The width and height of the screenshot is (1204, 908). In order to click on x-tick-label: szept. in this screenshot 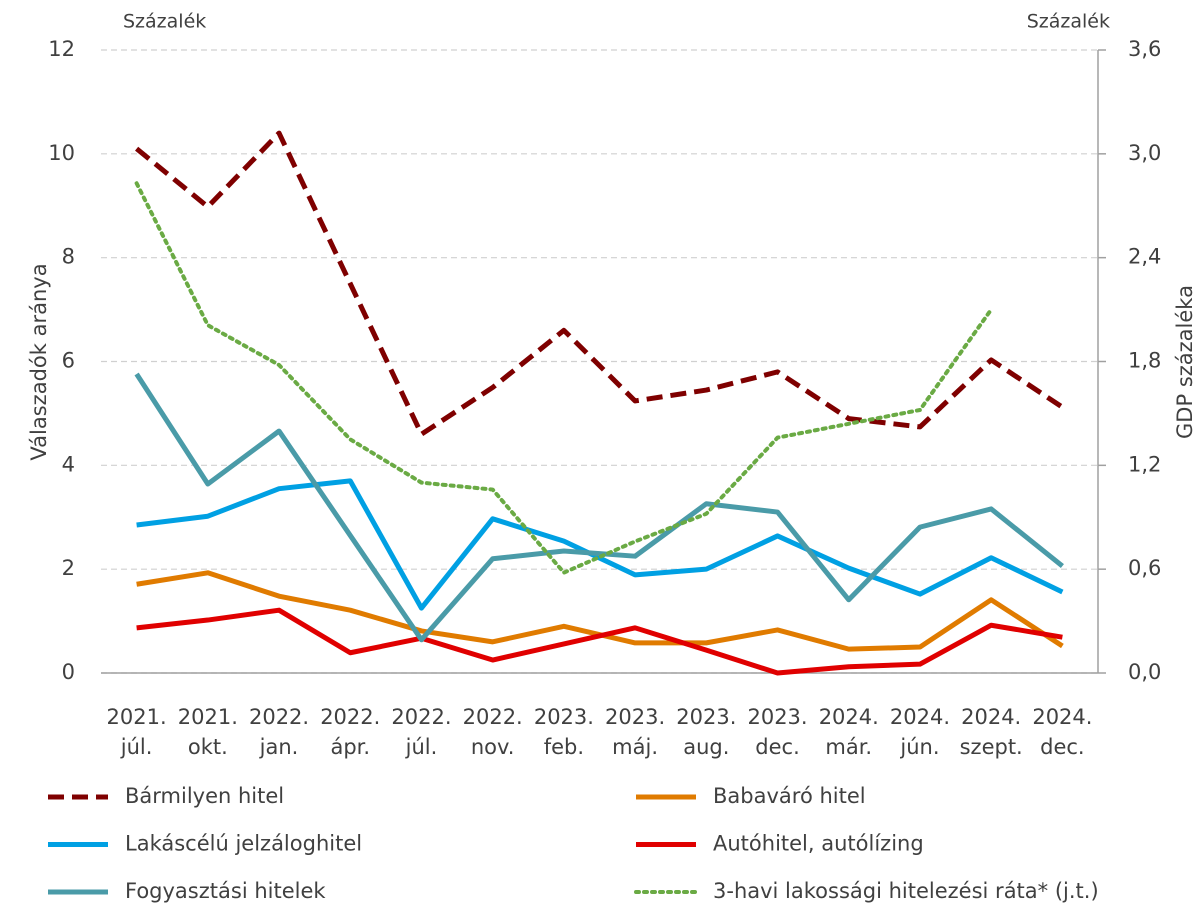, I will do `click(991, 747)`.